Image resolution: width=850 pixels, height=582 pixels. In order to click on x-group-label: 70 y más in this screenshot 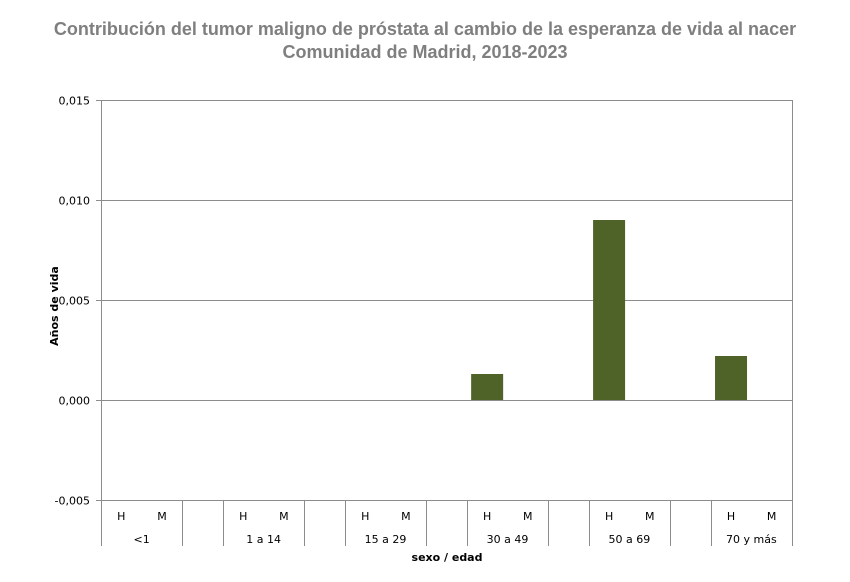, I will do `click(751, 539)`.